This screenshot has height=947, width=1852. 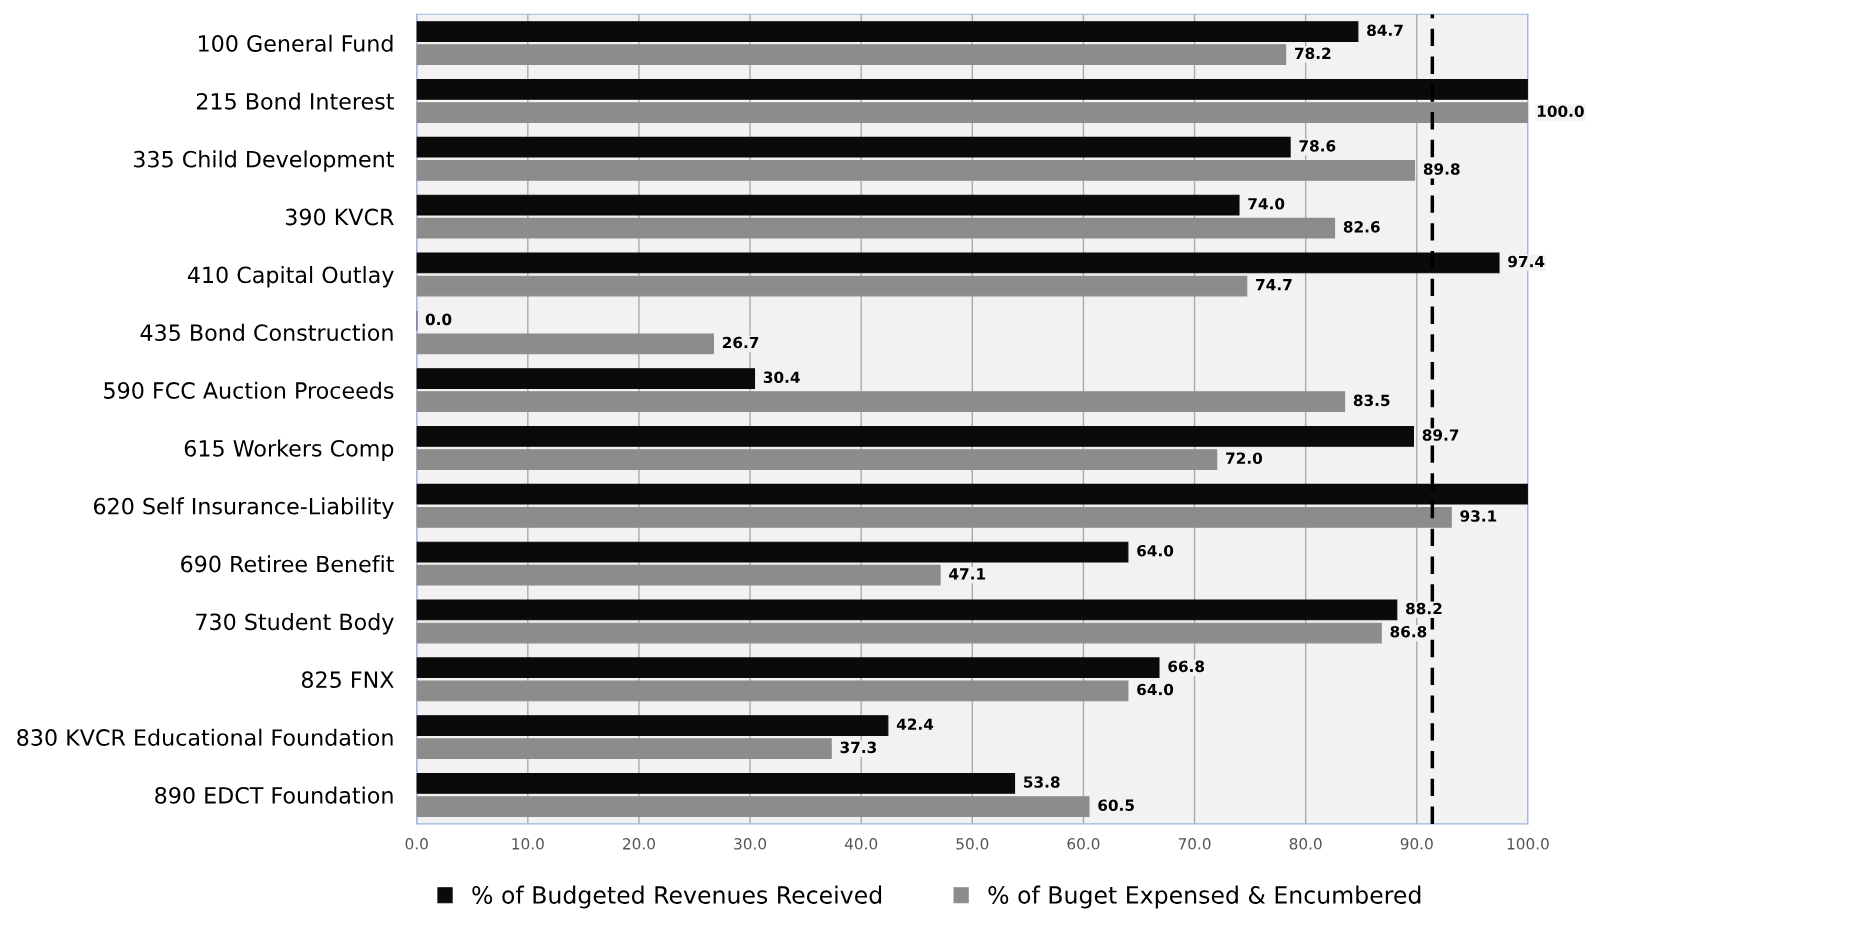 What do you see at coordinates (244, 508) in the screenshot?
I see `y-tick-label: 620 Self Insurance-Liability` at bounding box center [244, 508].